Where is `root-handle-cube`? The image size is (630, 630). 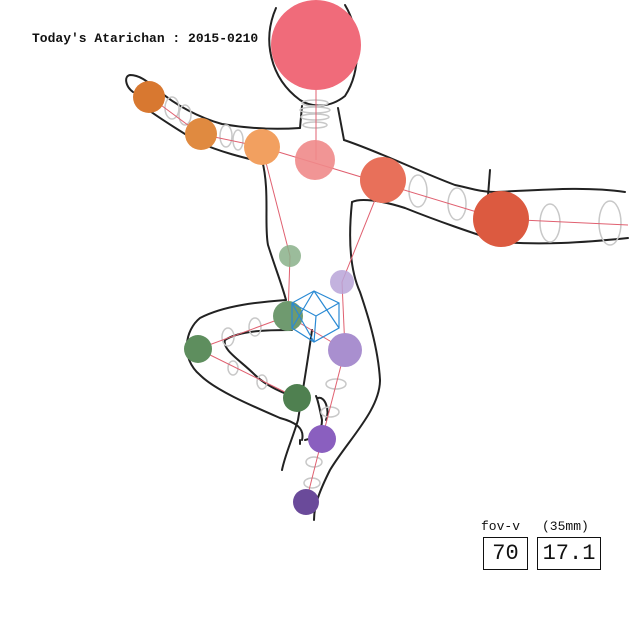 root-handle-cube is located at coordinates (315, 316).